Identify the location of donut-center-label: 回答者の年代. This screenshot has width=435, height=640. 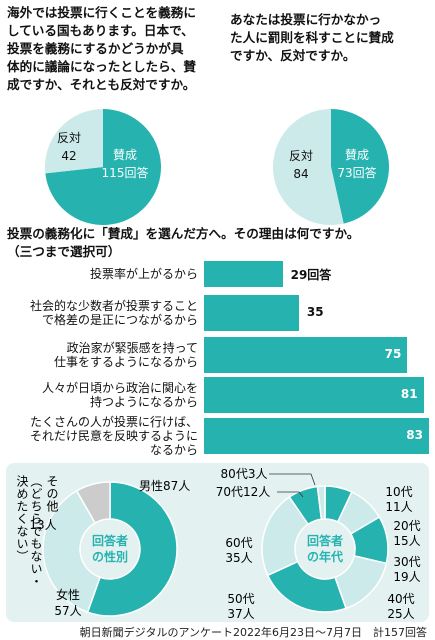
(325, 548).